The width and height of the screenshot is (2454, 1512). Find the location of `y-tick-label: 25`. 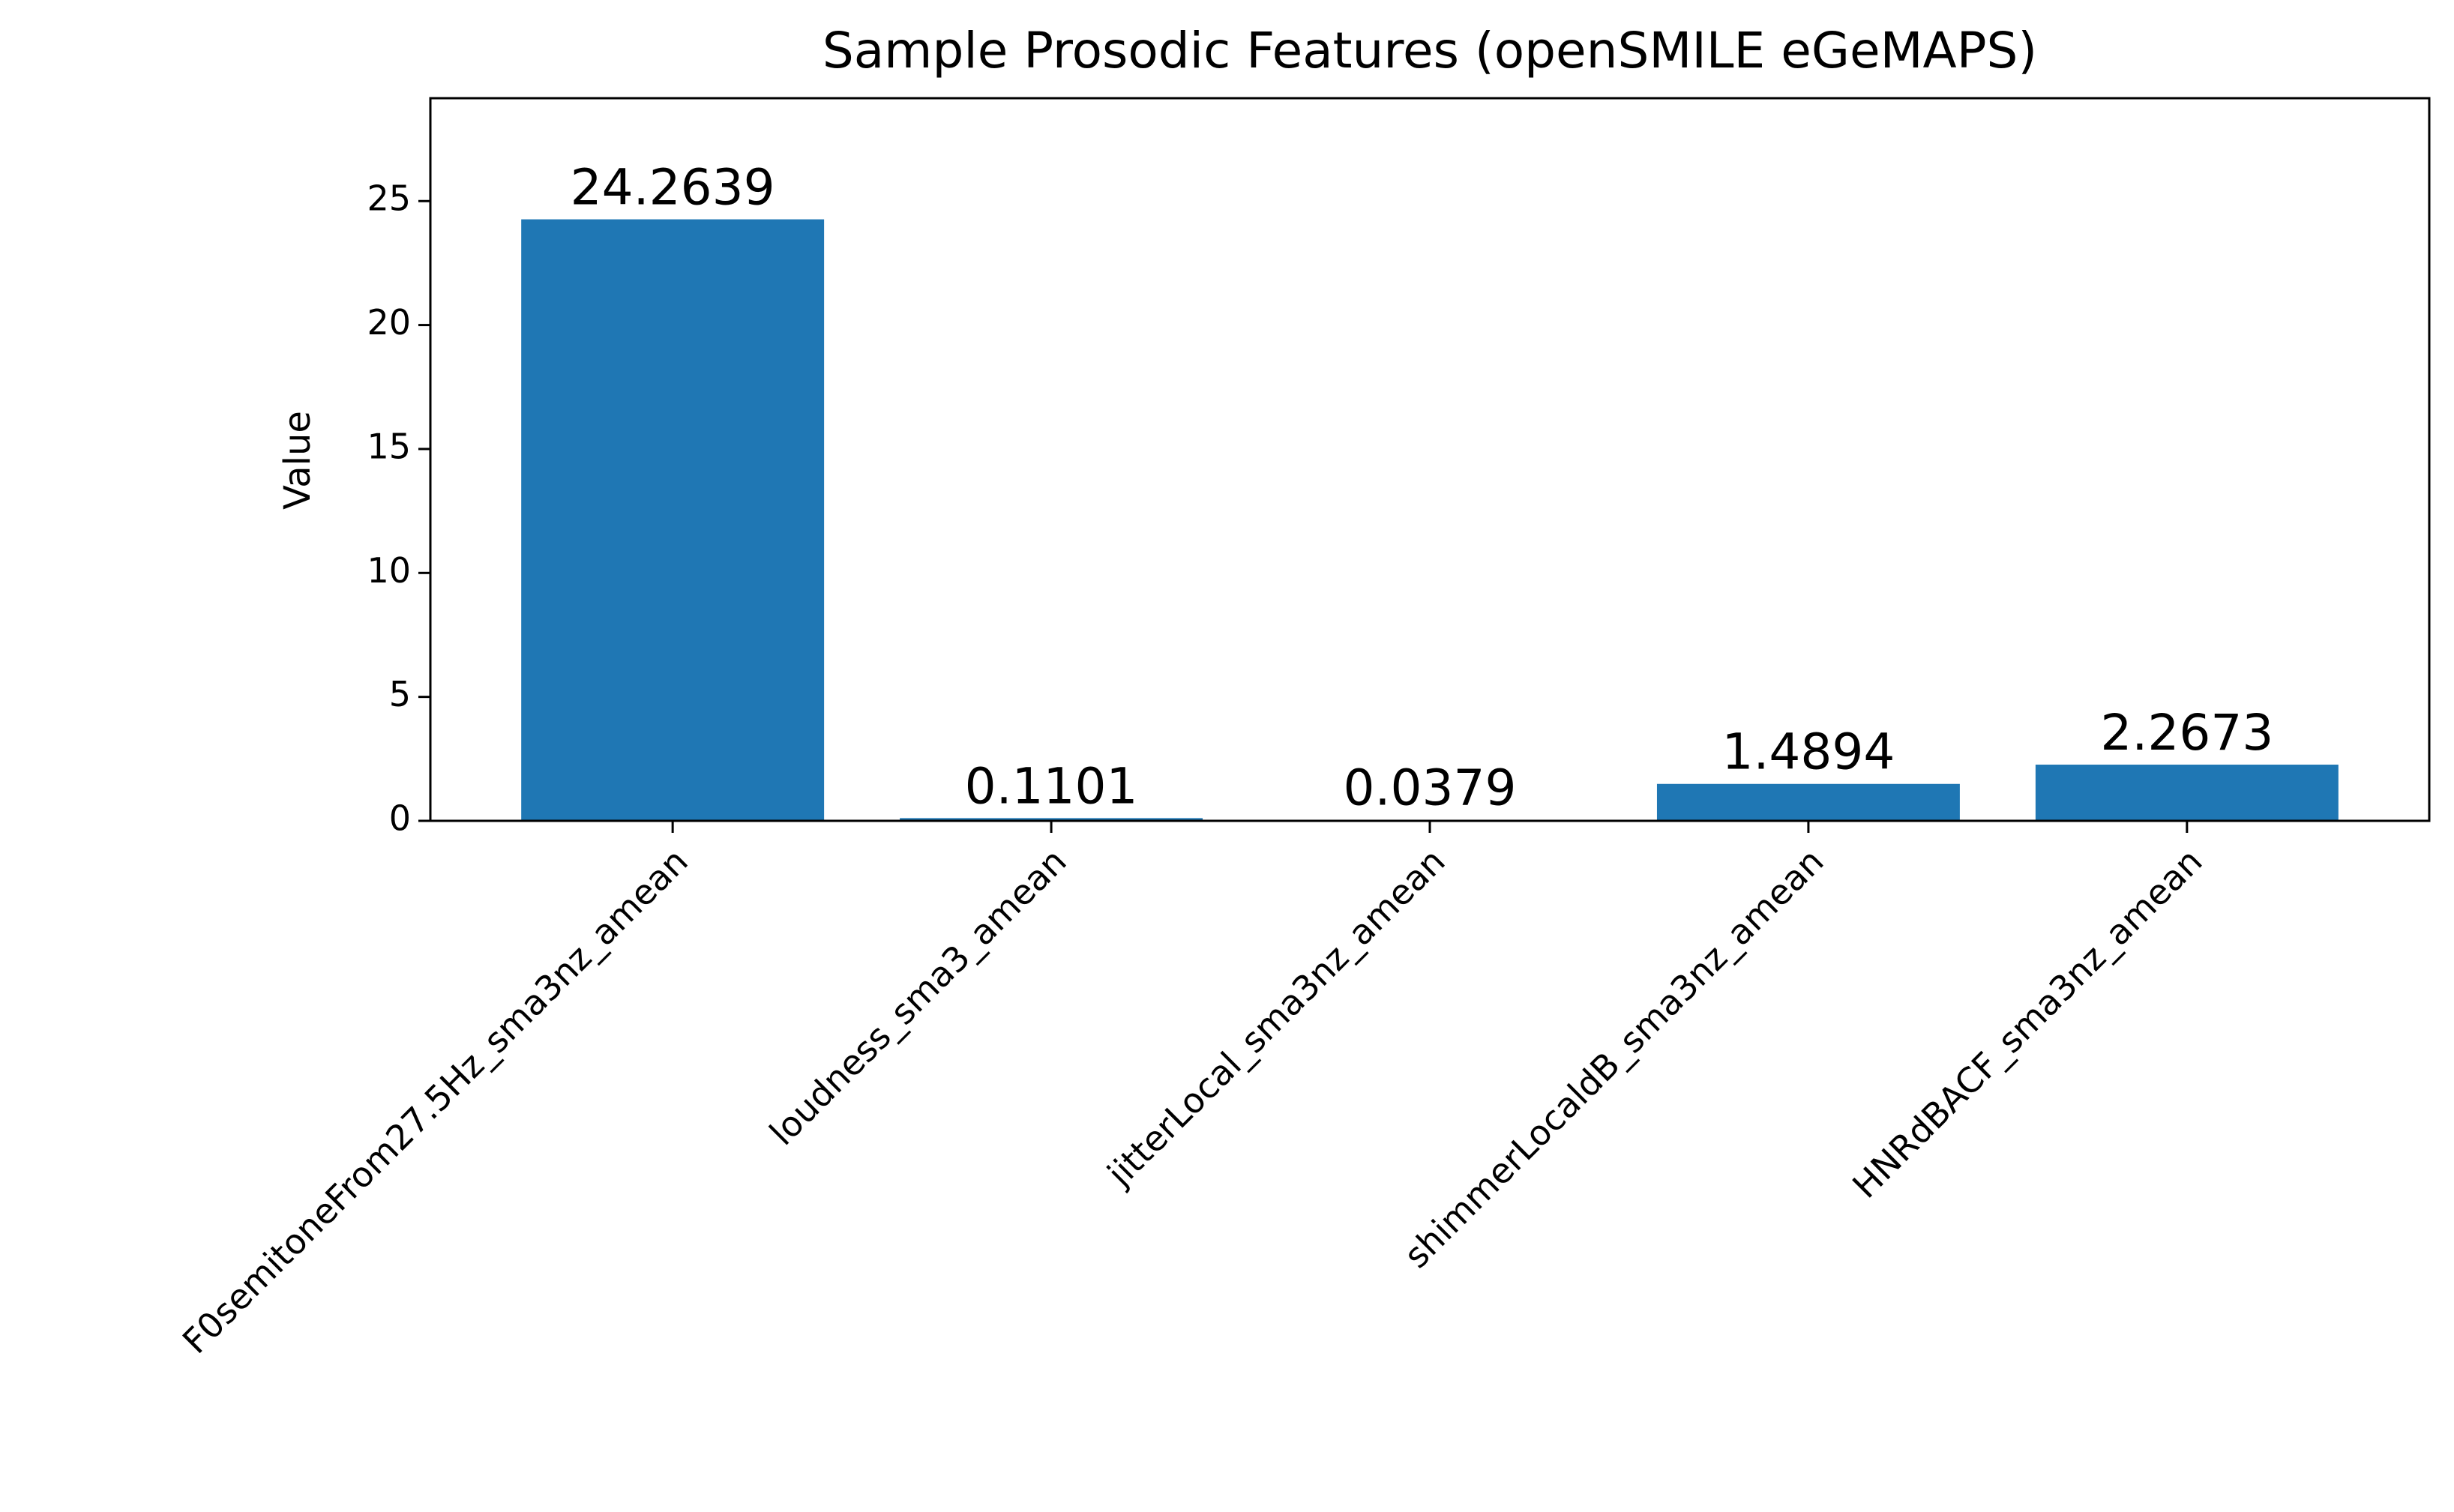

y-tick-label: 25 is located at coordinates (389, 199).